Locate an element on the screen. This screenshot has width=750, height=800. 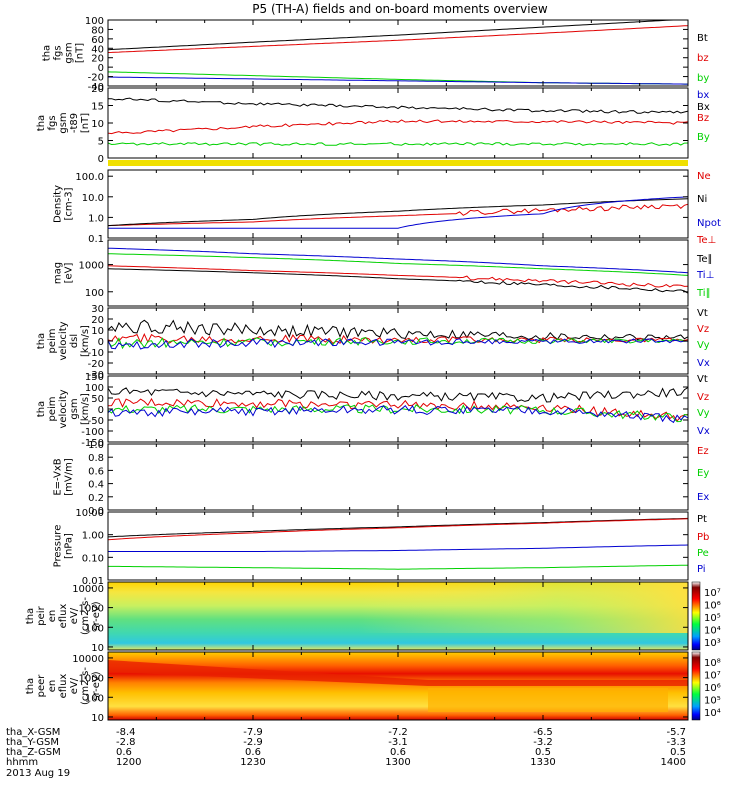
legend-entry: Ne is located at coordinates (704, 176).